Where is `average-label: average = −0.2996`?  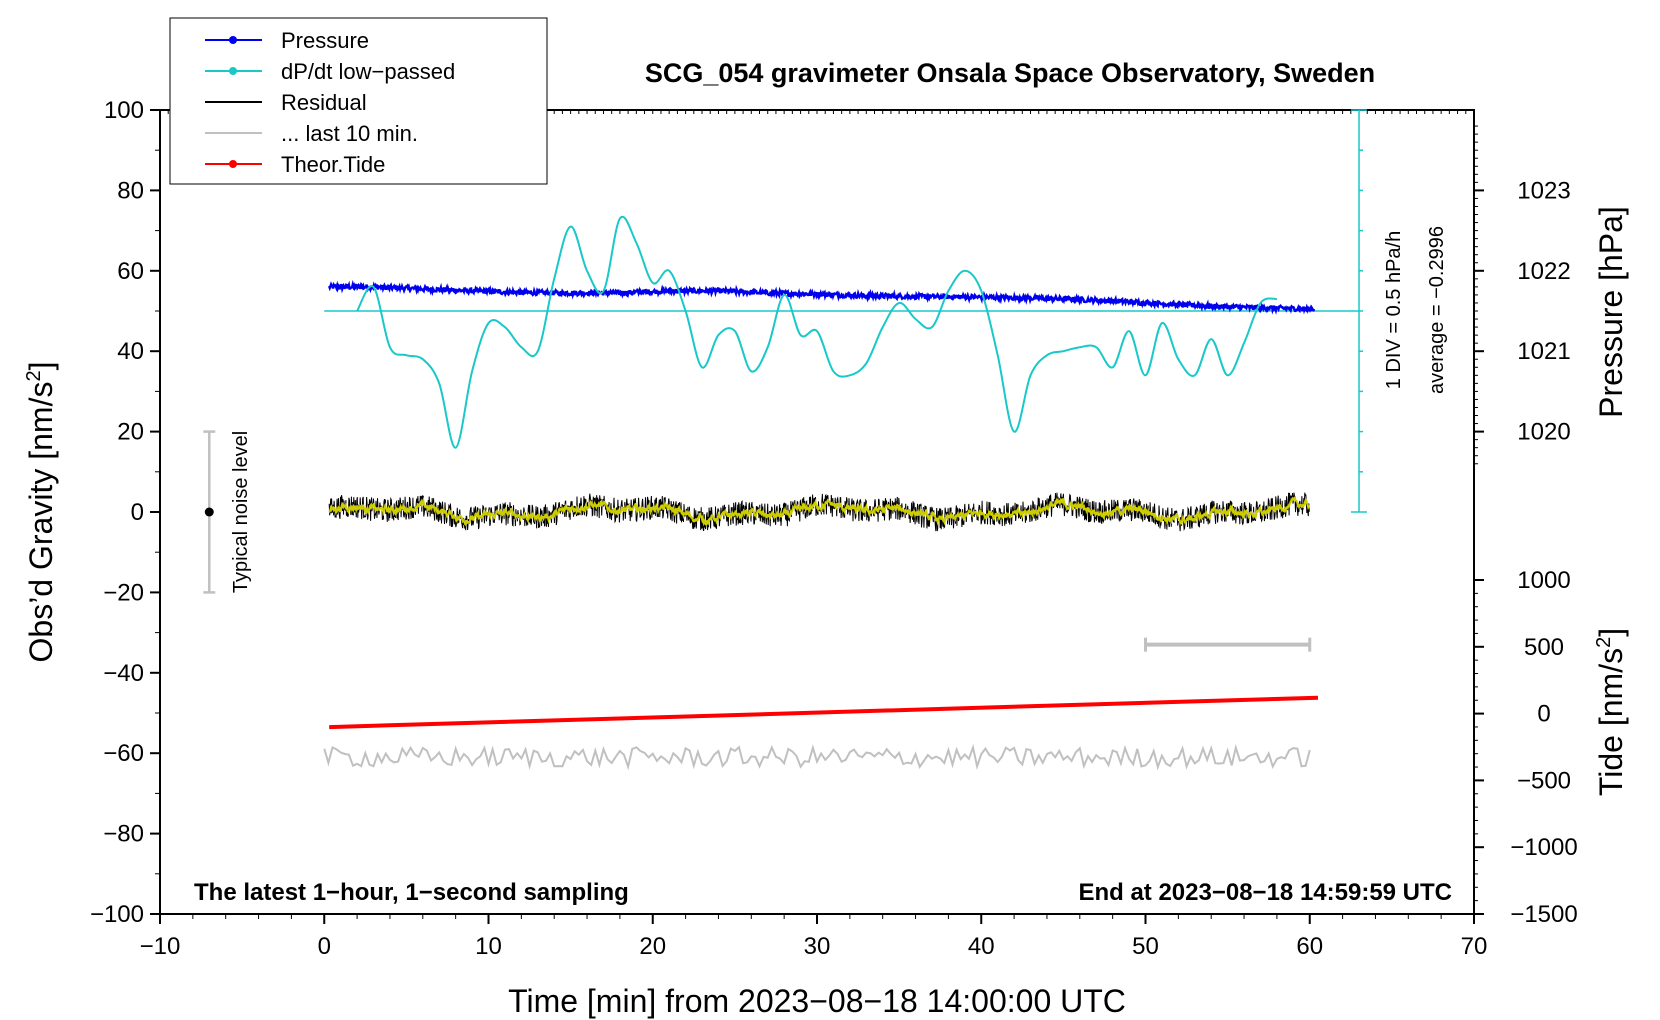 average-label: average = −0.2996 is located at coordinates (1437, 310).